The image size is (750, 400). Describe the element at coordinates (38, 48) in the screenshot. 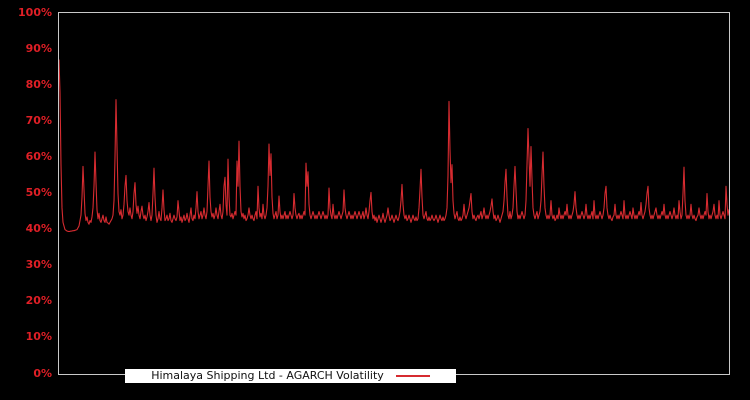

I see `y-axis-tick-label: 90%` at that location.